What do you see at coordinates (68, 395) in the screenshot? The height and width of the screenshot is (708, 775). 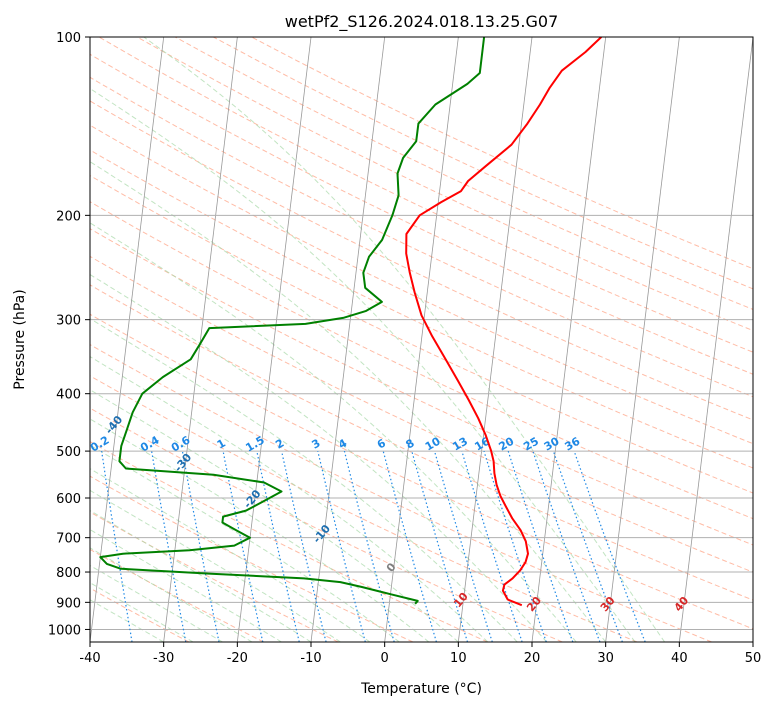 I see `y-tick-label: 400` at bounding box center [68, 395].